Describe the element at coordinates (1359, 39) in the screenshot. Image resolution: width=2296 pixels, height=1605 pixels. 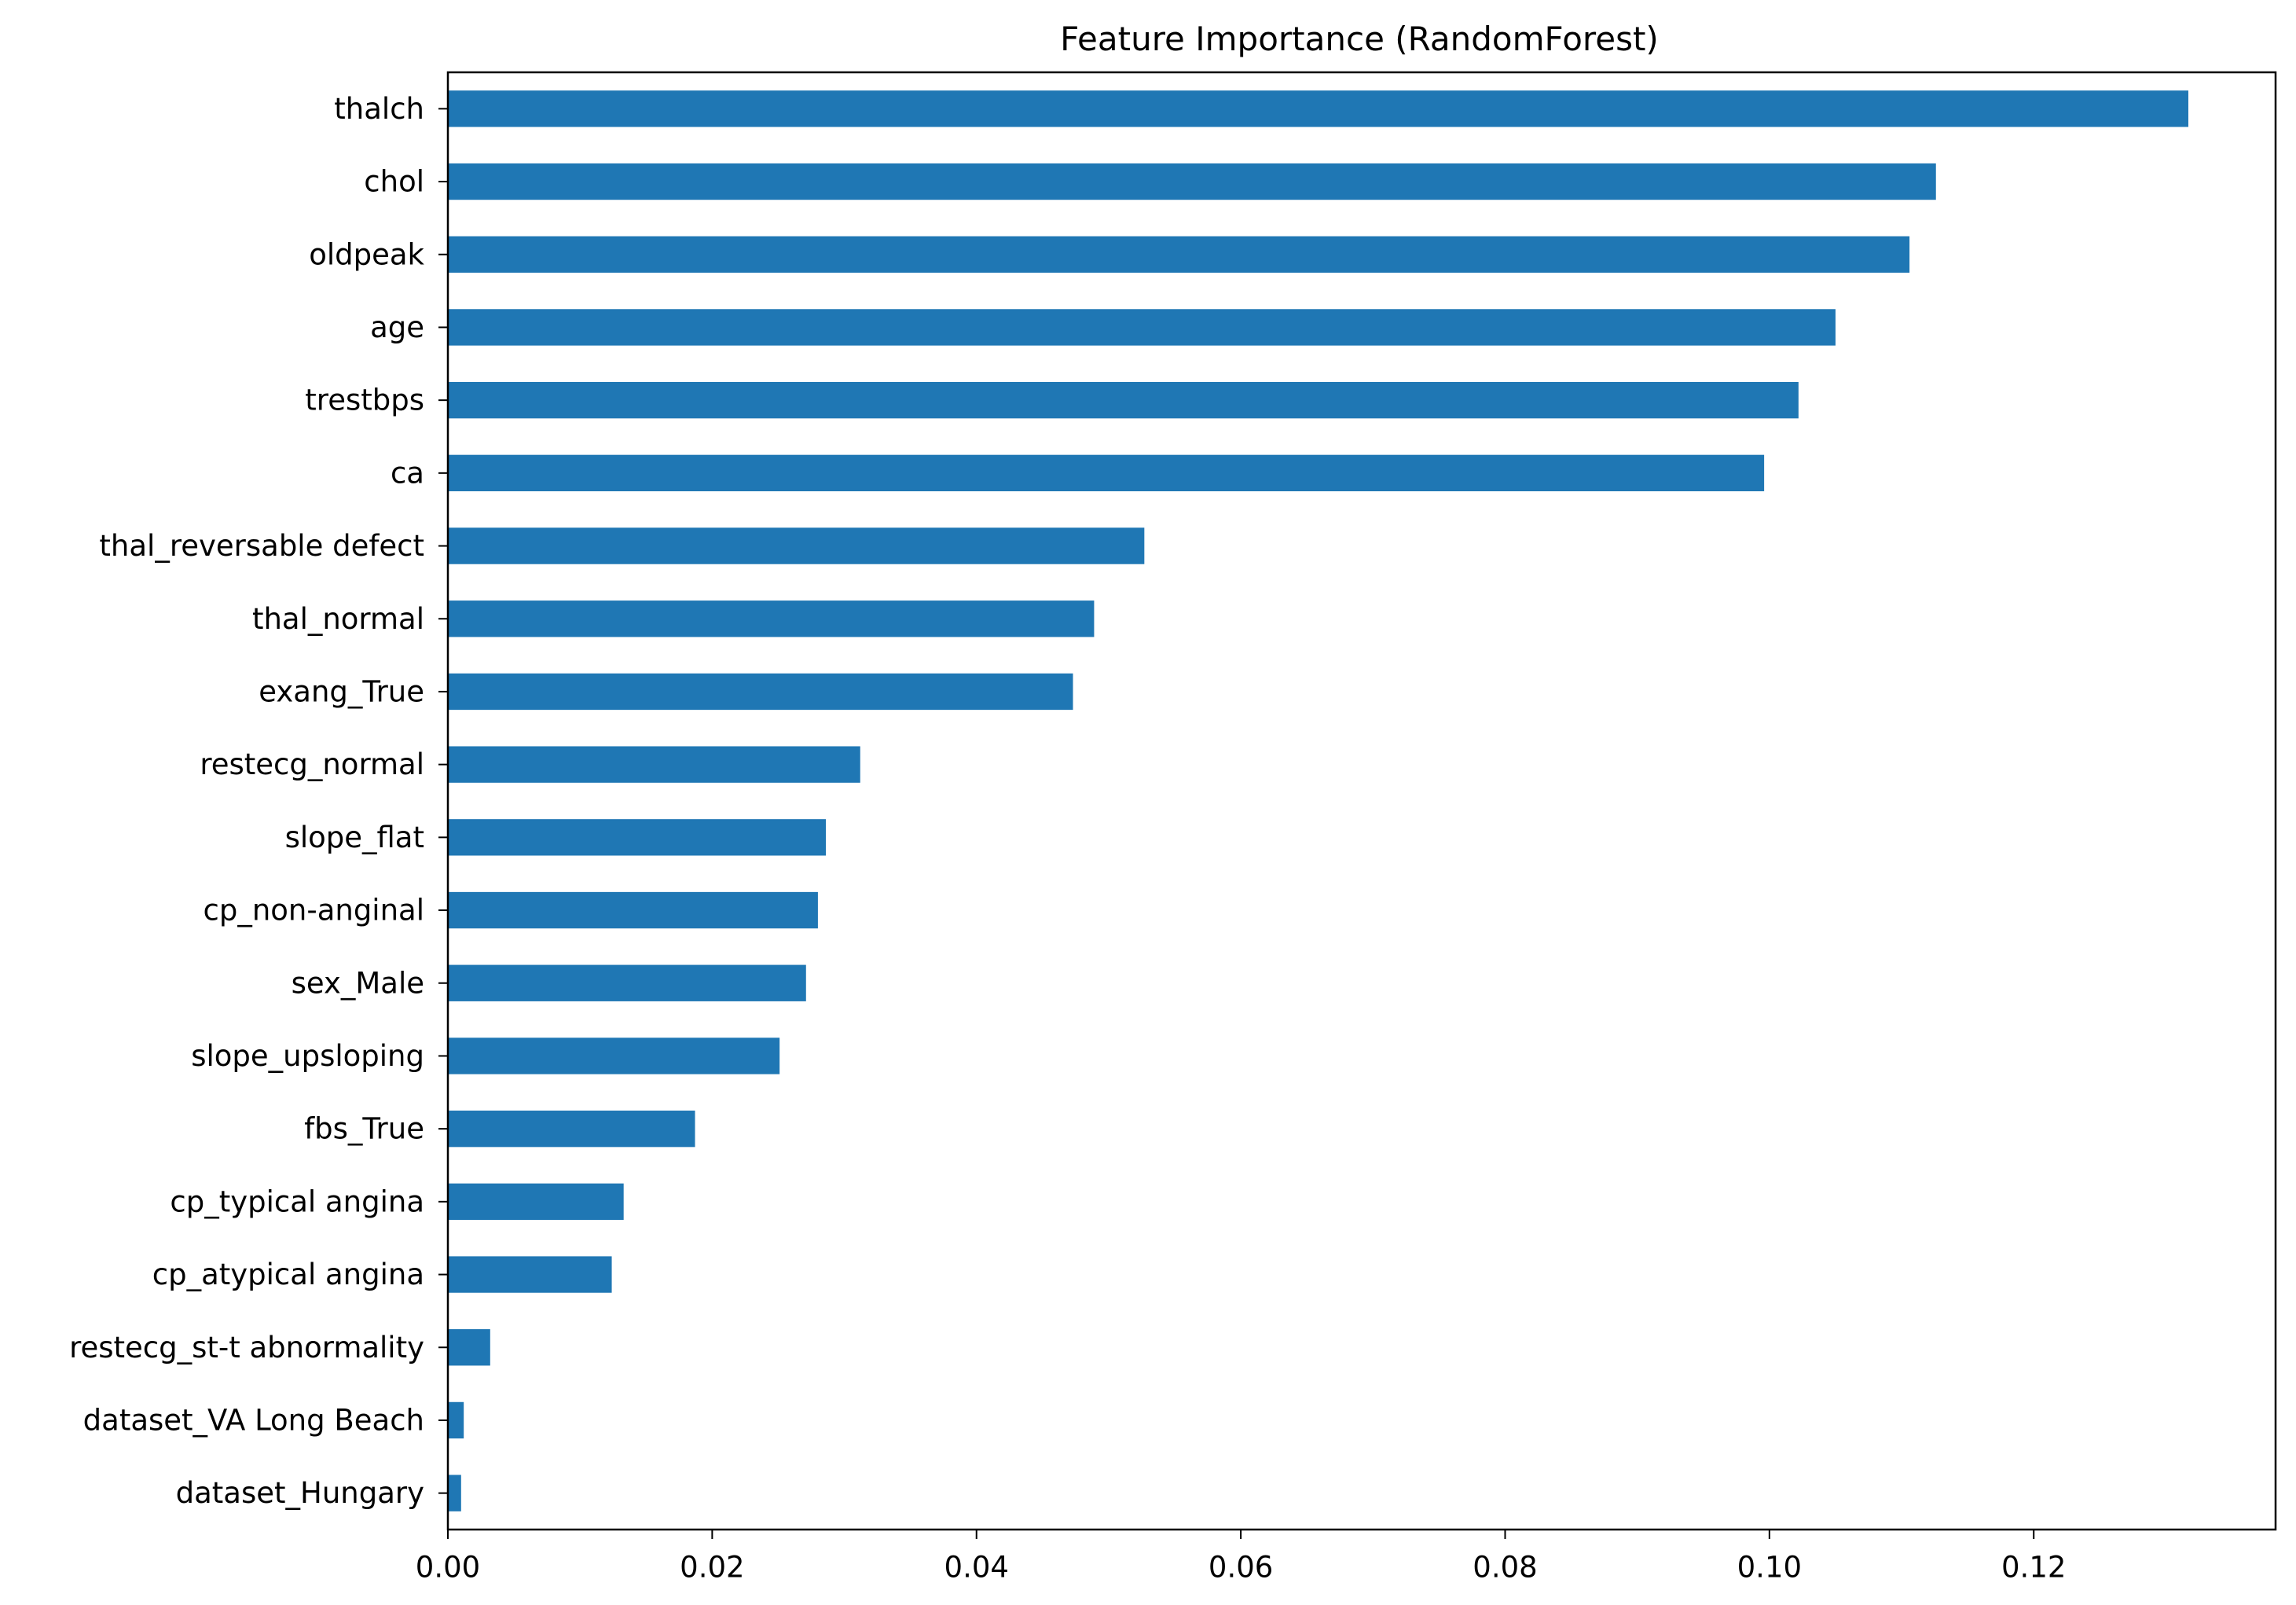
I see `chart-title: Feature Importance (RandomForest)` at that location.